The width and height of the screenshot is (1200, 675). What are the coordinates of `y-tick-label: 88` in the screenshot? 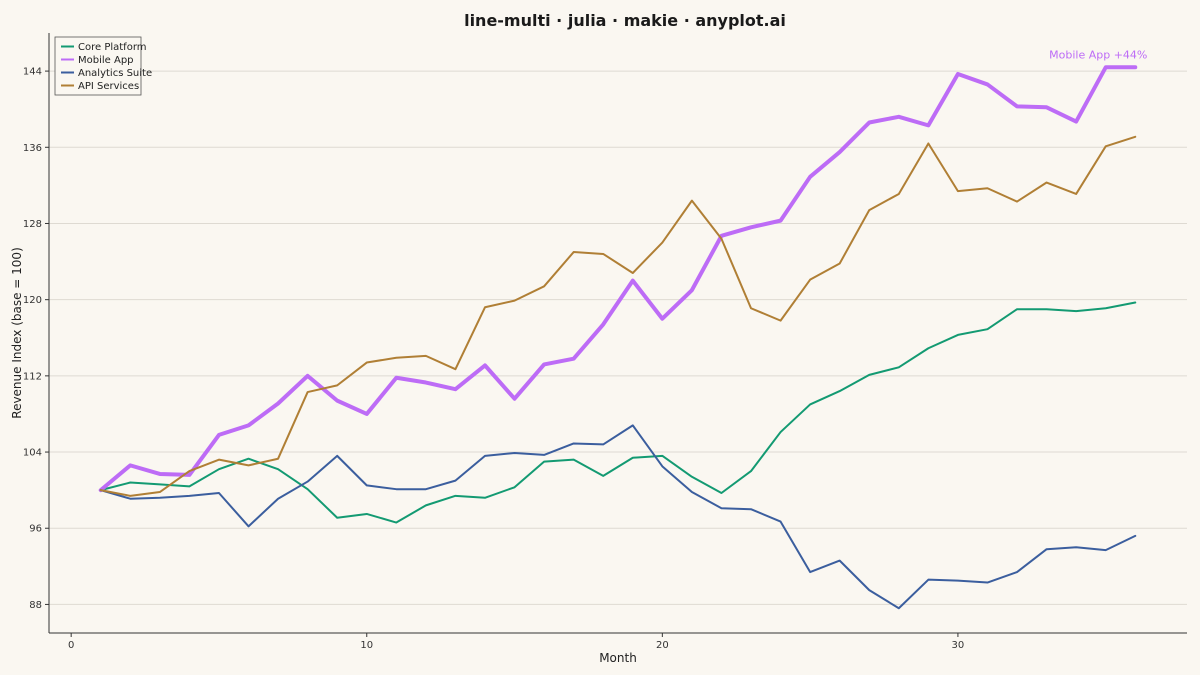 It's located at (35, 605).